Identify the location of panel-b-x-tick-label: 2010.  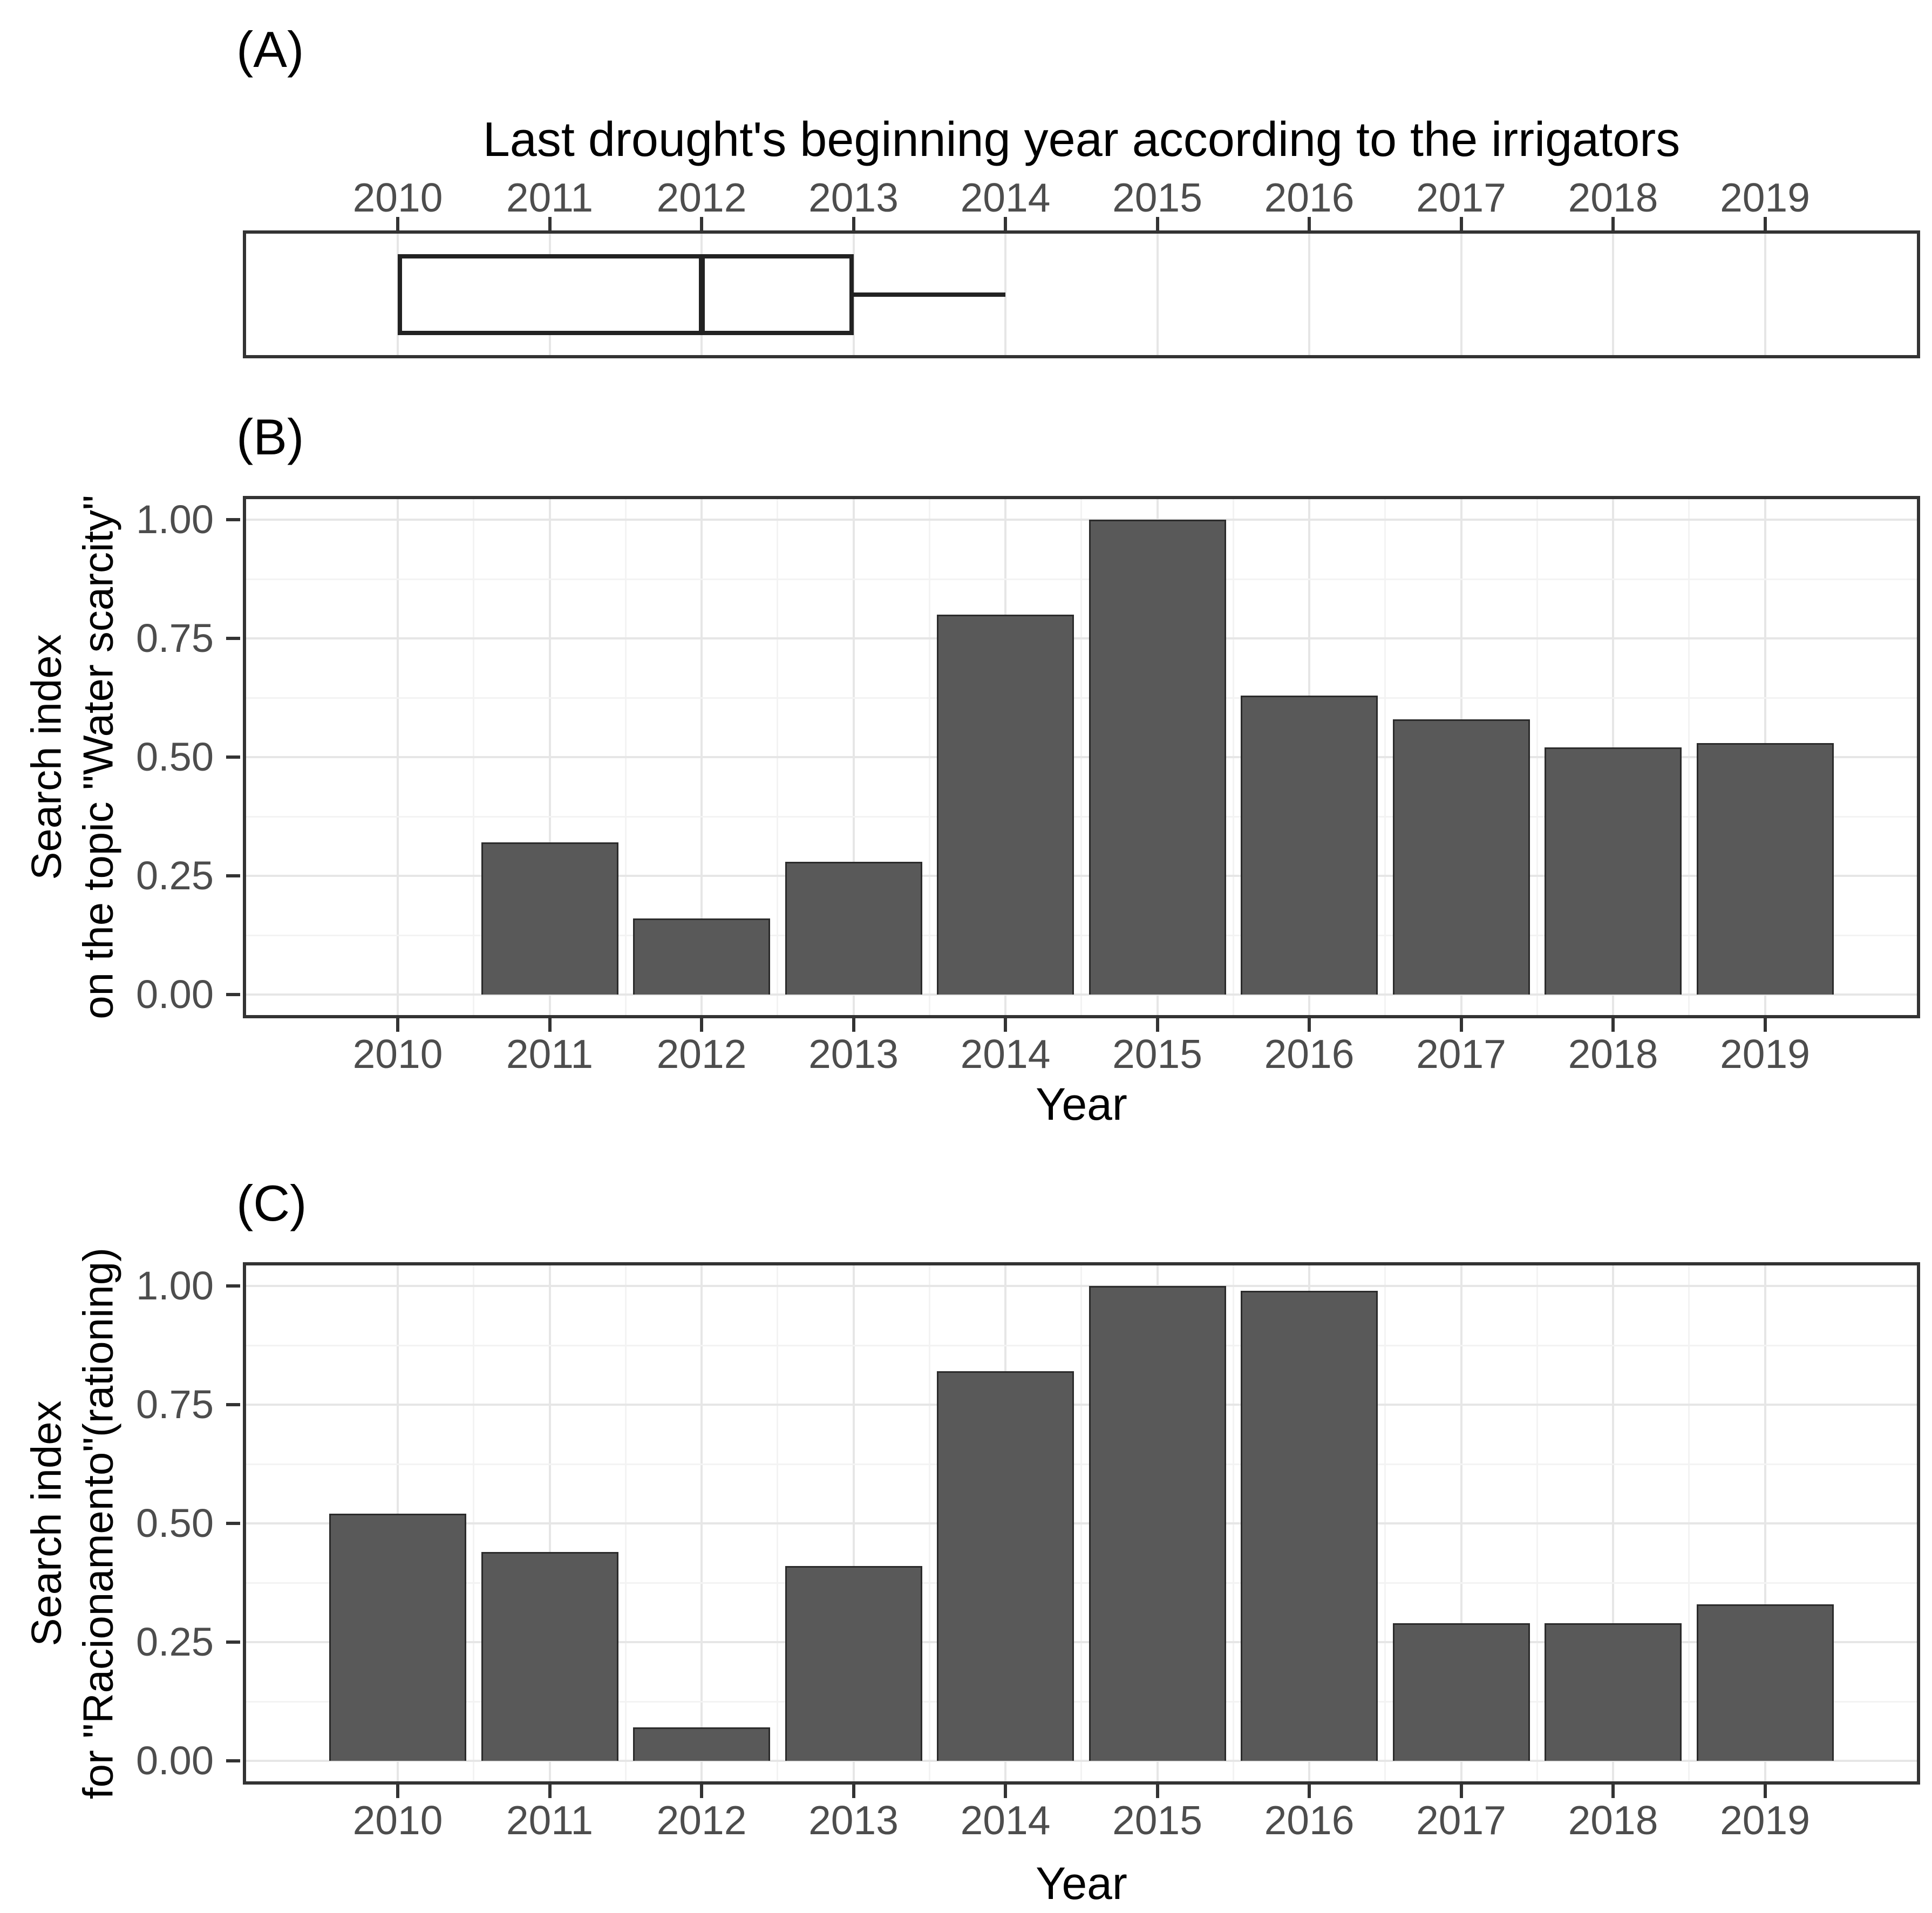
(398, 1054).